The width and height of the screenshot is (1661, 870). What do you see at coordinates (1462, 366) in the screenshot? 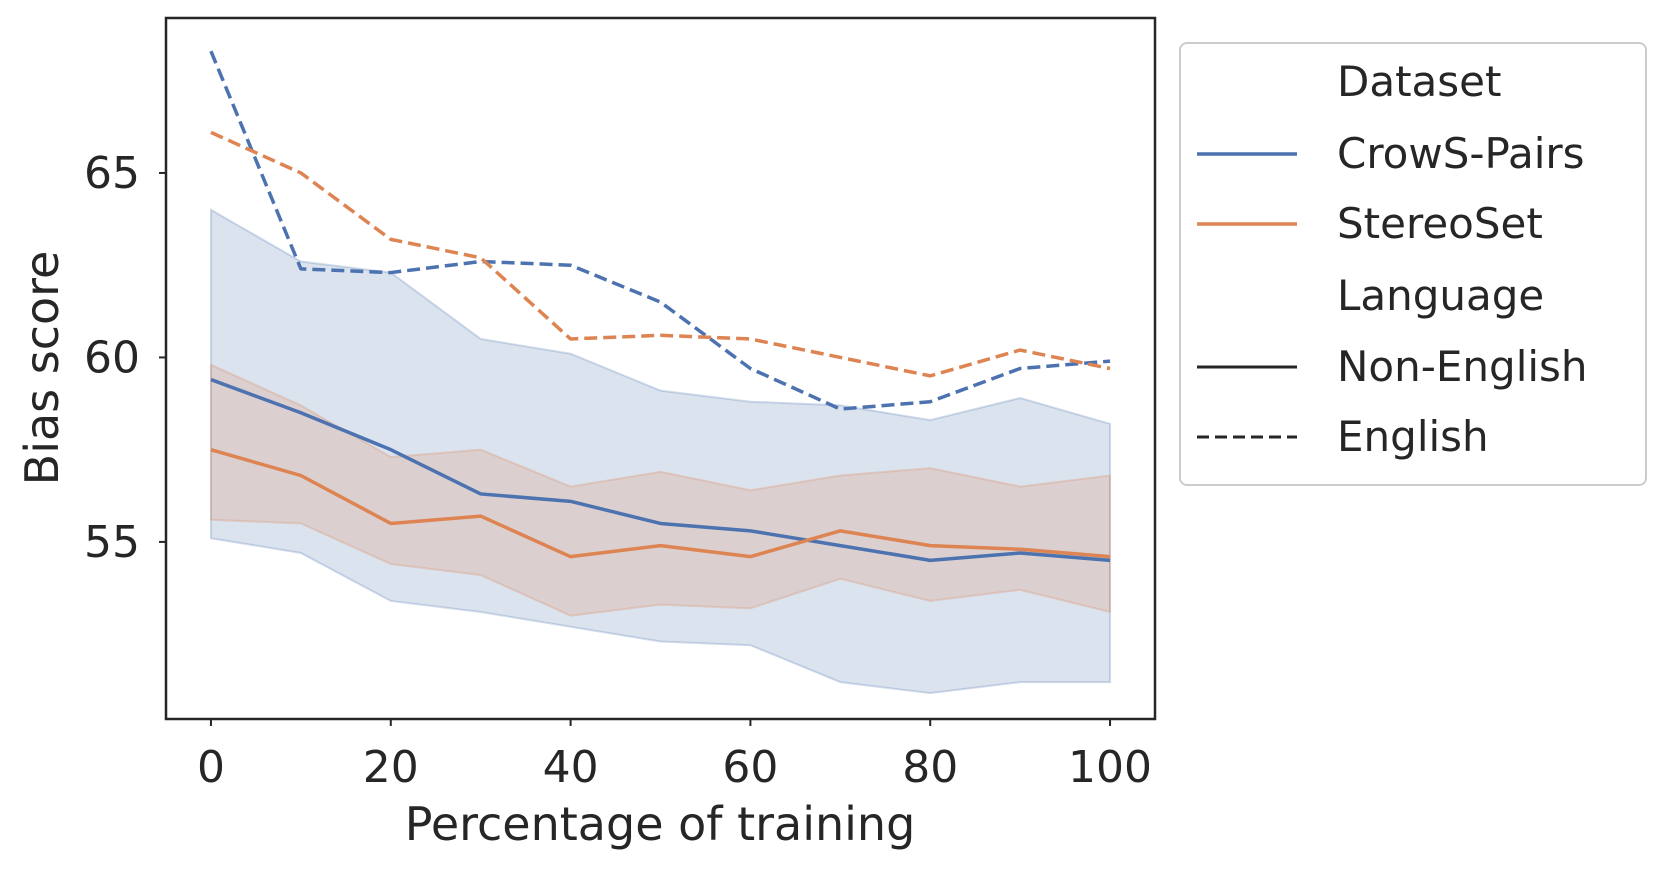
I see `legend-label-non-english: Non-English` at bounding box center [1462, 366].